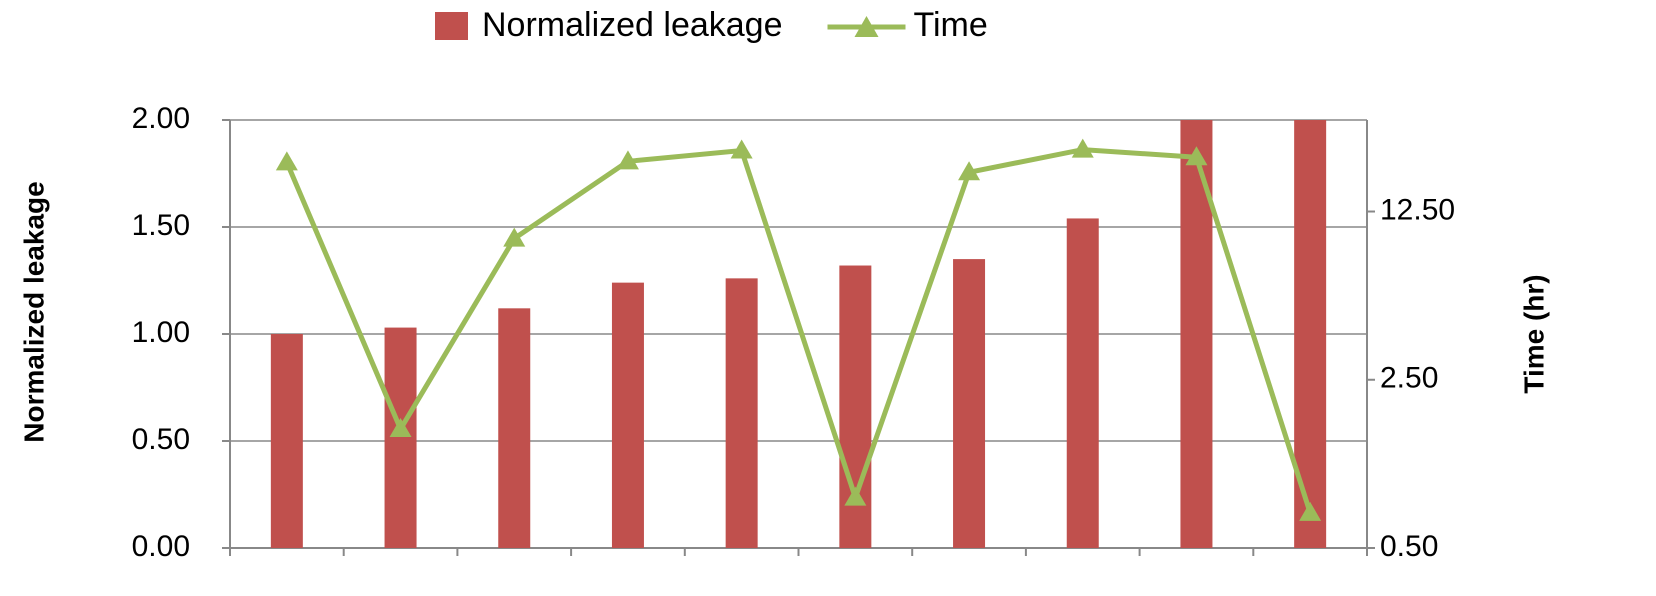 The width and height of the screenshot is (1656, 596). What do you see at coordinates (161, 118) in the screenshot?
I see `y-tick-label: 2.00` at bounding box center [161, 118].